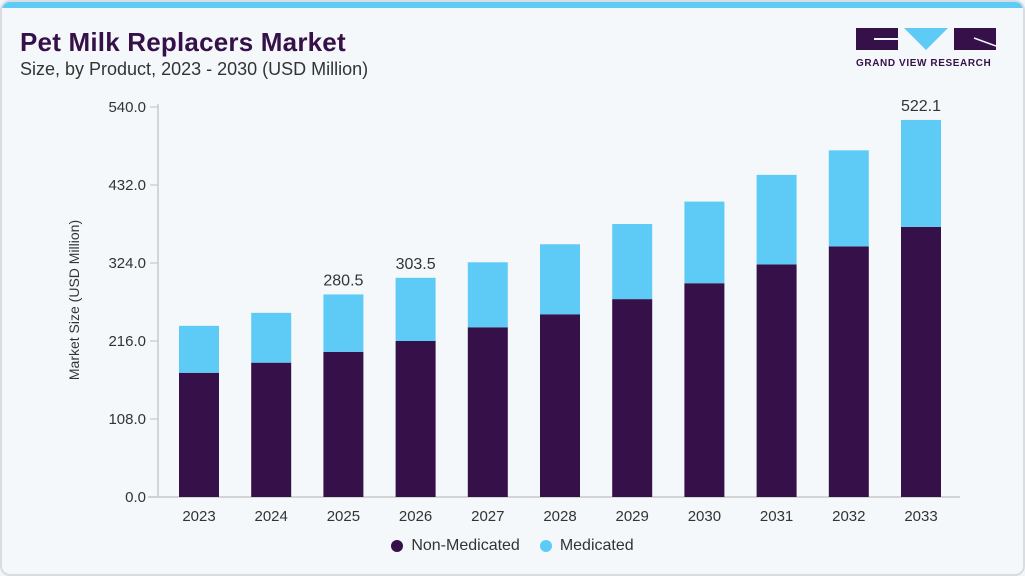  Describe the element at coordinates (127, 341) in the screenshot. I see `y-tick-label: 216.0` at that location.